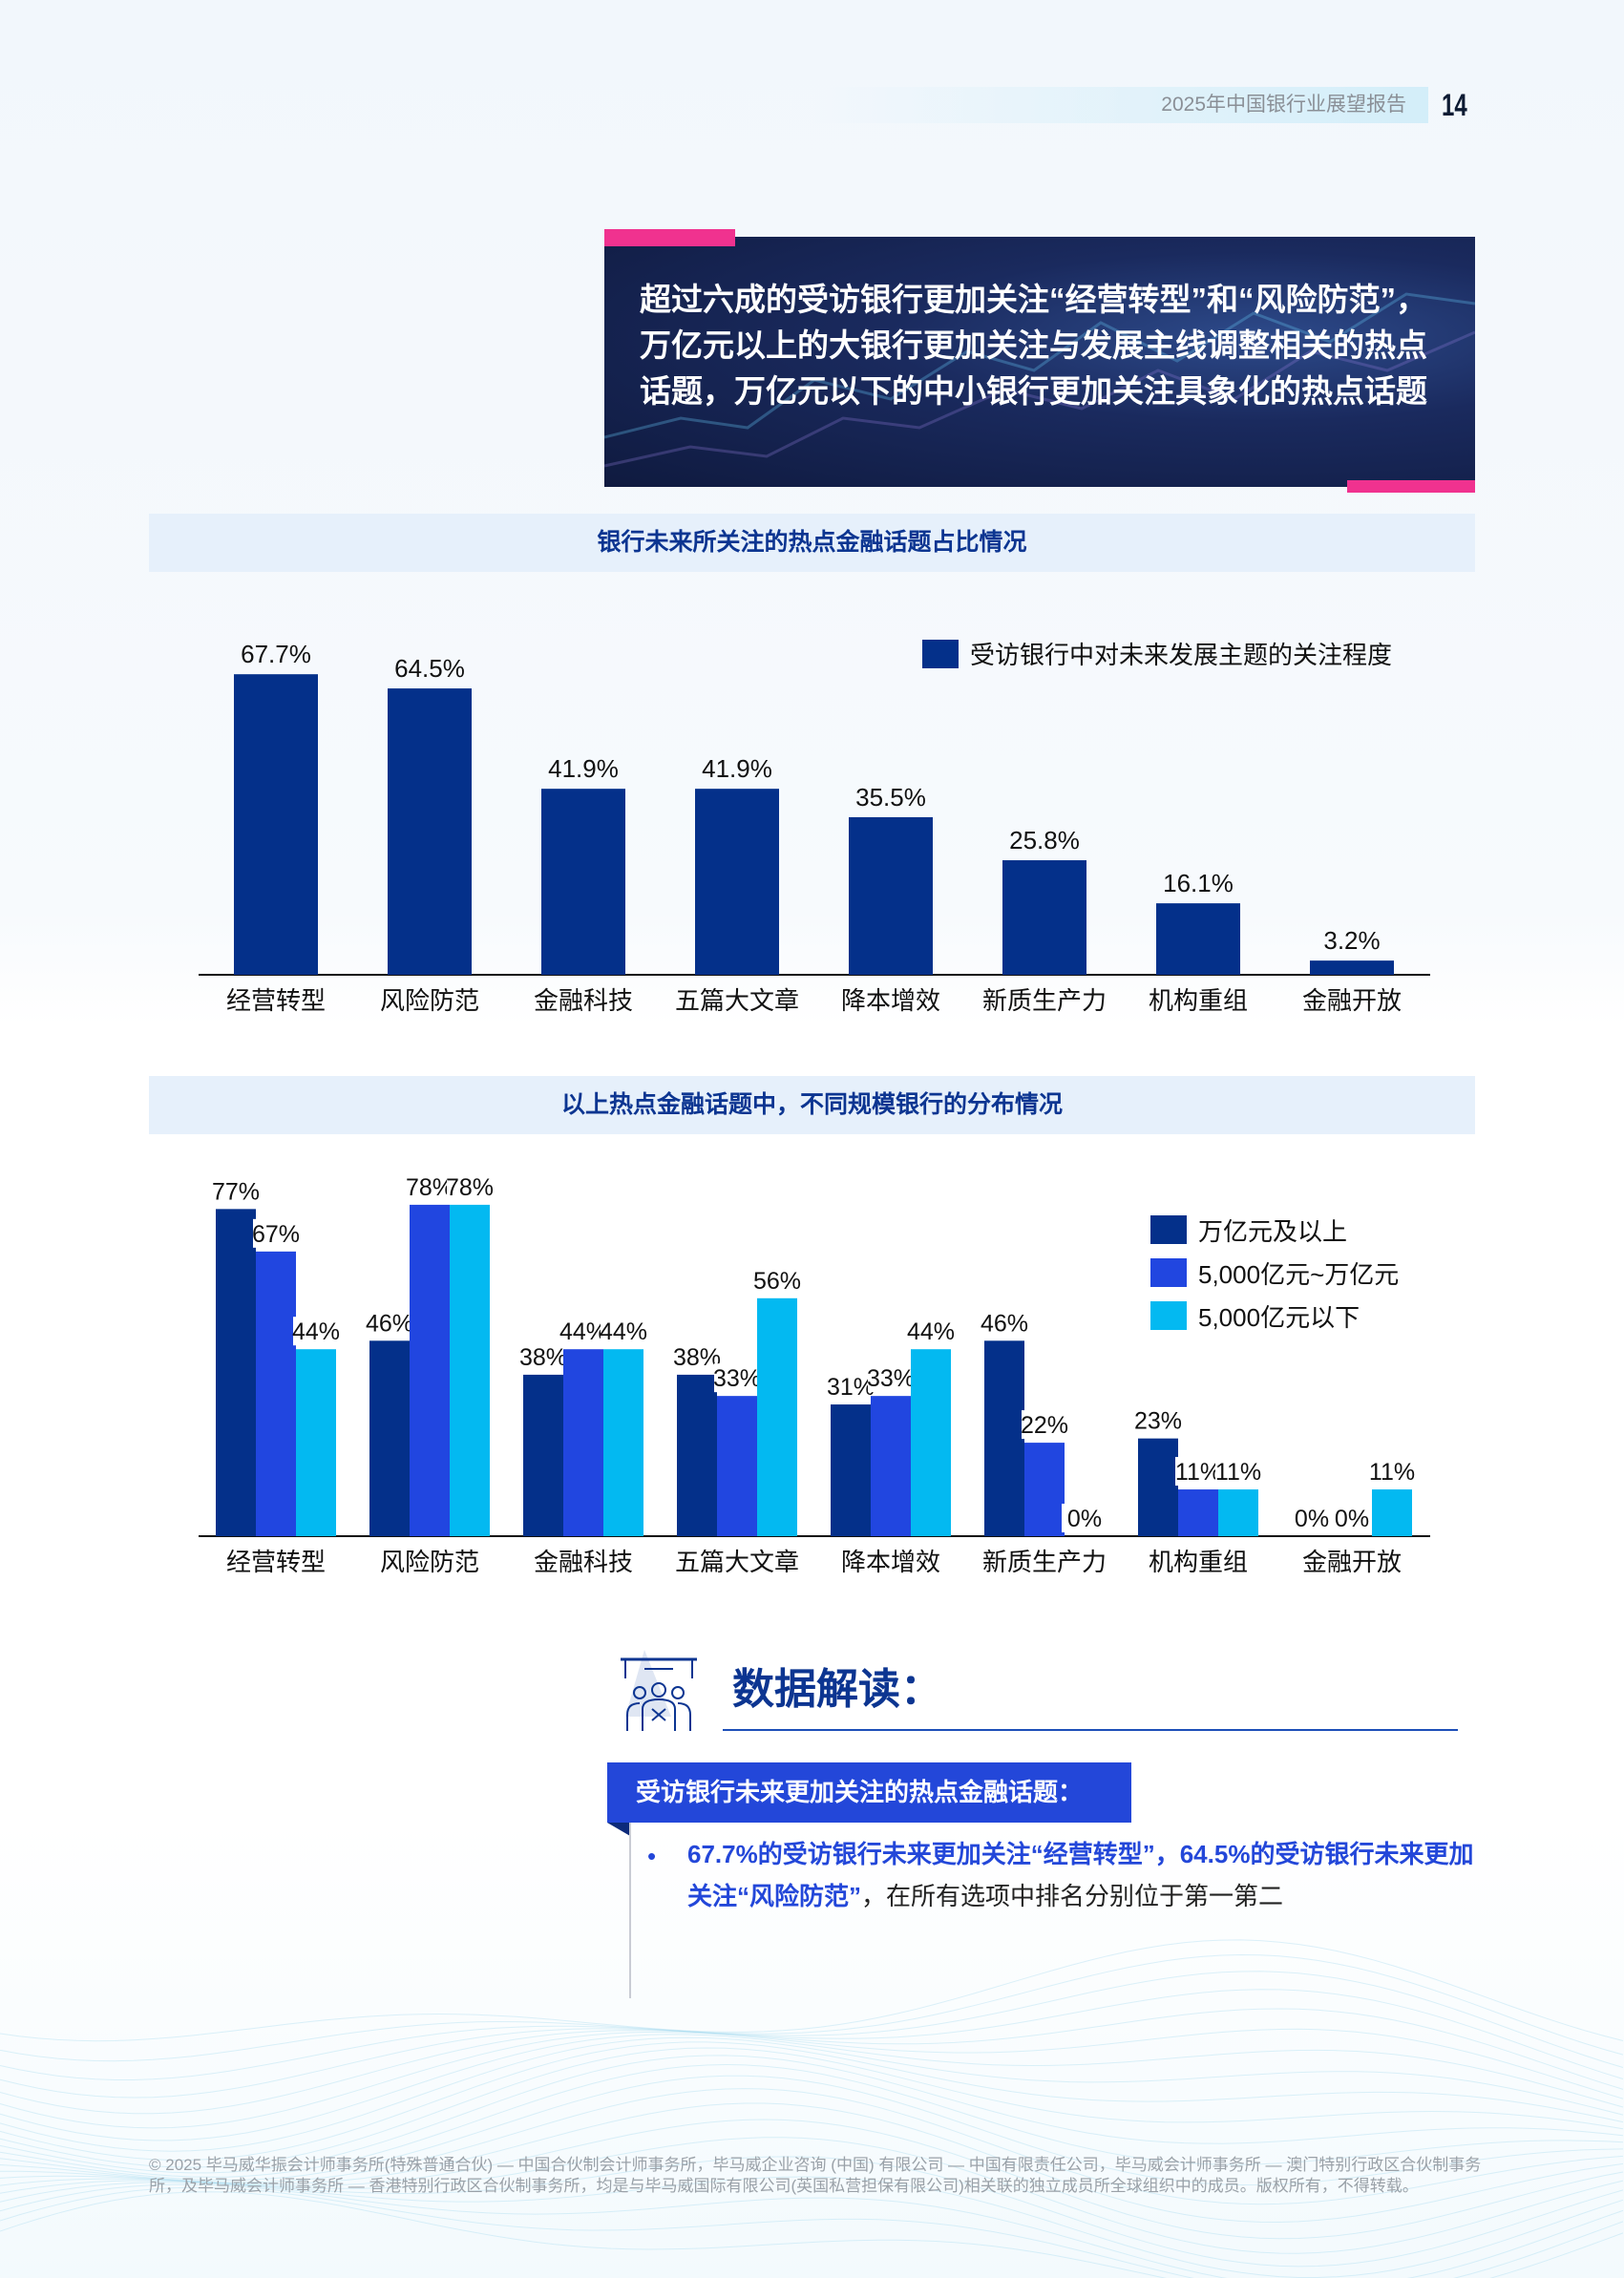 This screenshot has height=2278, width=1624. What do you see at coordinates (1411, 486) in the screenshot?
I see `accent-bar-bottom` at bounding box center [1411, 486].